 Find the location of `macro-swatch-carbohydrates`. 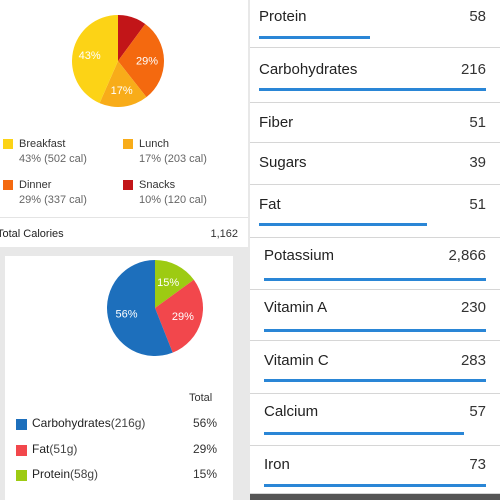

macro-swatch-carbohydrates is located at coordinates (21, 424).